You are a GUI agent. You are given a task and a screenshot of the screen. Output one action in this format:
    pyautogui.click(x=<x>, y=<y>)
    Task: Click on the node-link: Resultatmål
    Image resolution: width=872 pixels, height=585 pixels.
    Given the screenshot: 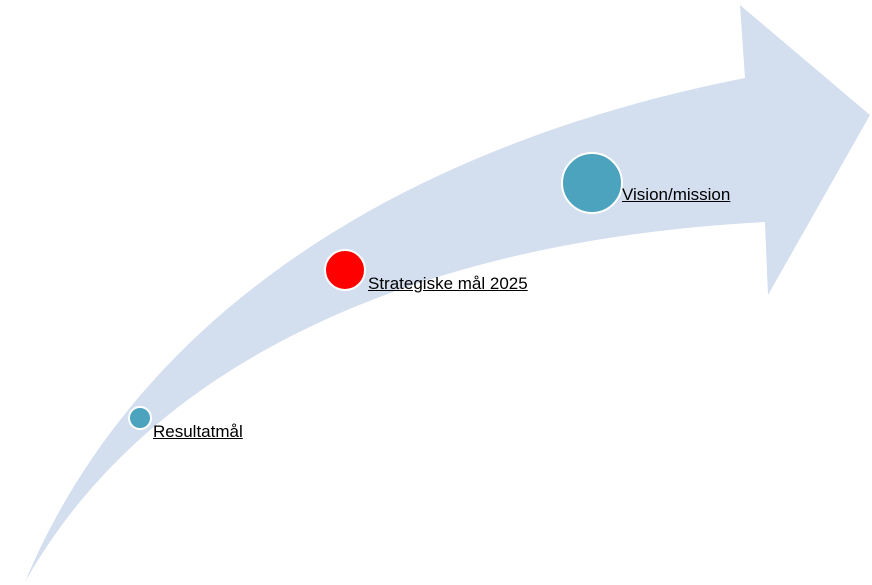 What is the action you would take?
    pyautogui.click(x=198, y=431)
    